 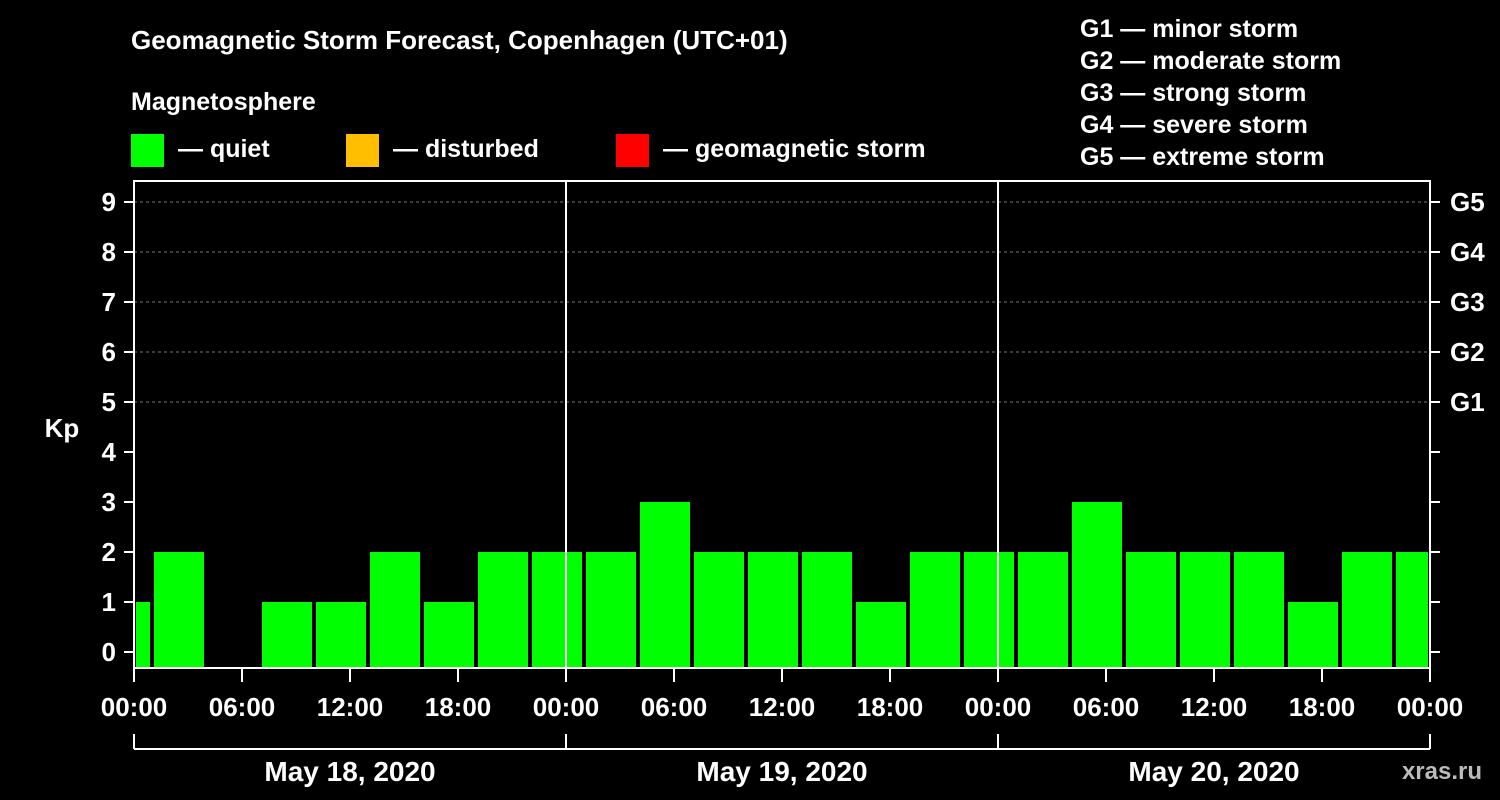 What do you see at coordinates (362, 150) in the screenshot?
I see `legend-swatch-disturbed` at bounding box center [362, 150].